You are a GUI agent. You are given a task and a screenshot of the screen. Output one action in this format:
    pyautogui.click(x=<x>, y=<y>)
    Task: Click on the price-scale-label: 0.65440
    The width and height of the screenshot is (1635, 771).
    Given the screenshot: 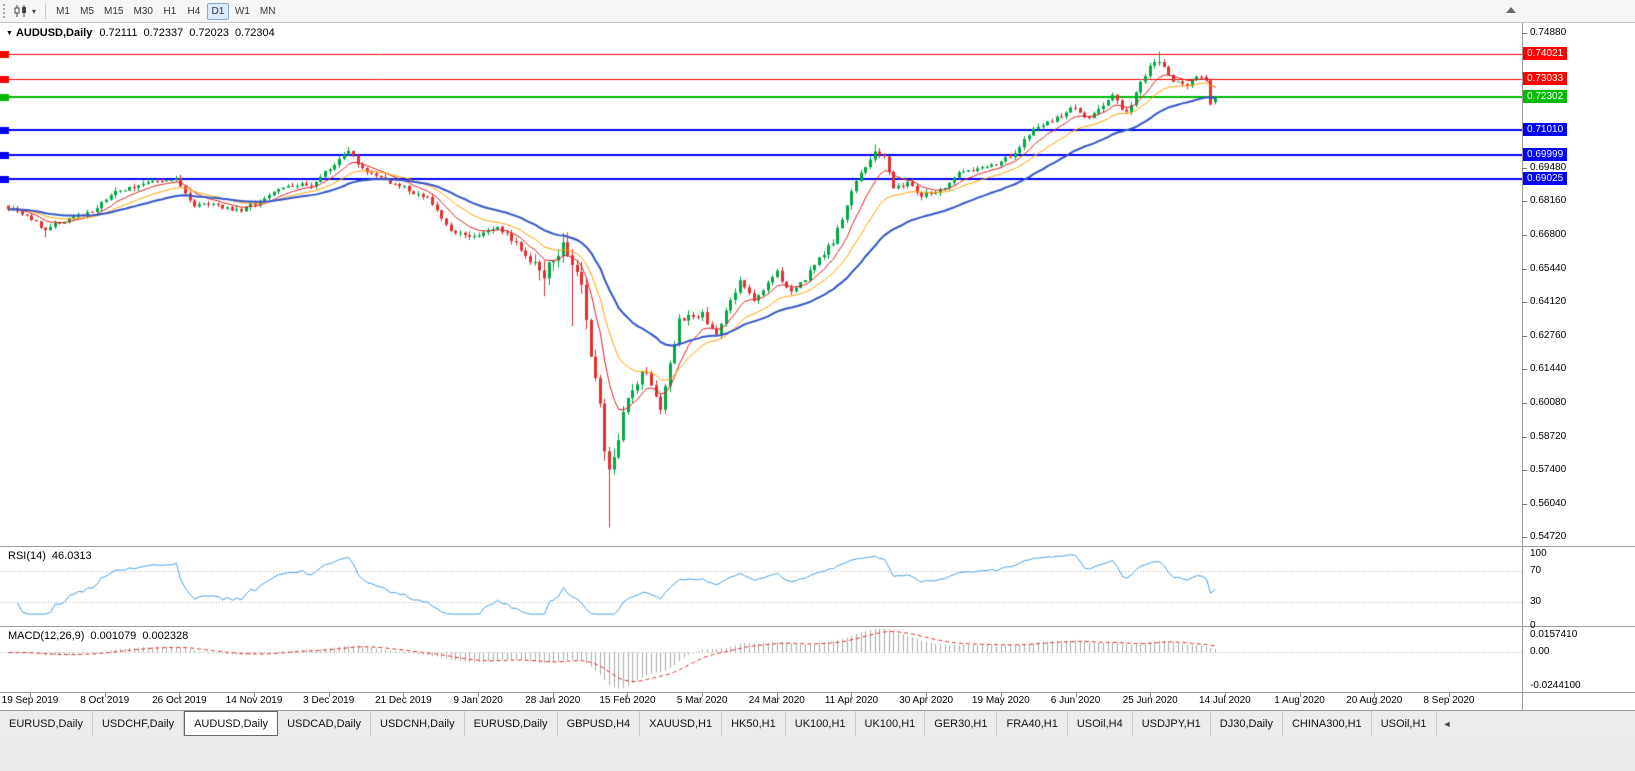 What is the action you would take?
    pyautogui.click(x=1548, y=268)
    